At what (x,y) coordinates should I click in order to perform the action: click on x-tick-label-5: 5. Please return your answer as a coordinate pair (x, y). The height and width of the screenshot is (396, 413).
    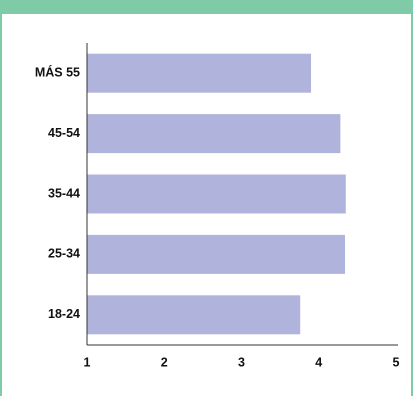
    Looking at the image, I should click on (396, 362).